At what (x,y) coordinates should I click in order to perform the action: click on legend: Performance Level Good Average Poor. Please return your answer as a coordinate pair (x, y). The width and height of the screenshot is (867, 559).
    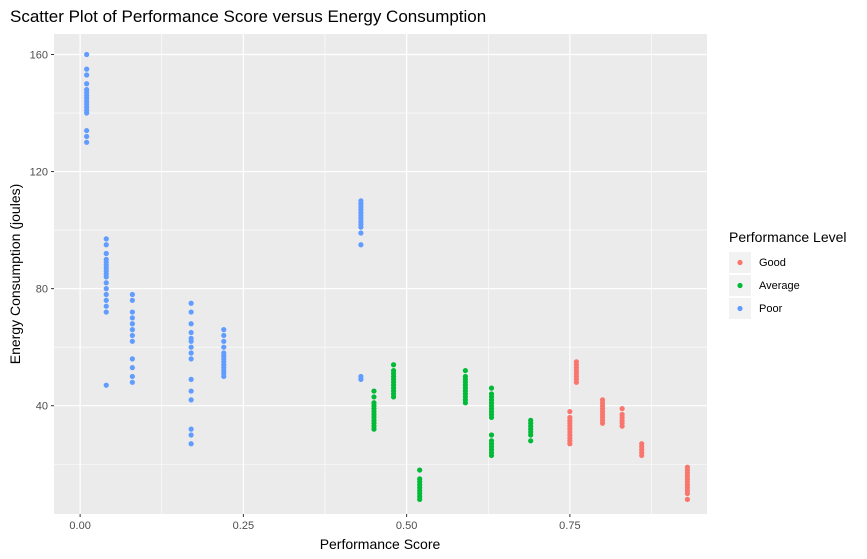
    Looking at the image, I should click on (788, 274).